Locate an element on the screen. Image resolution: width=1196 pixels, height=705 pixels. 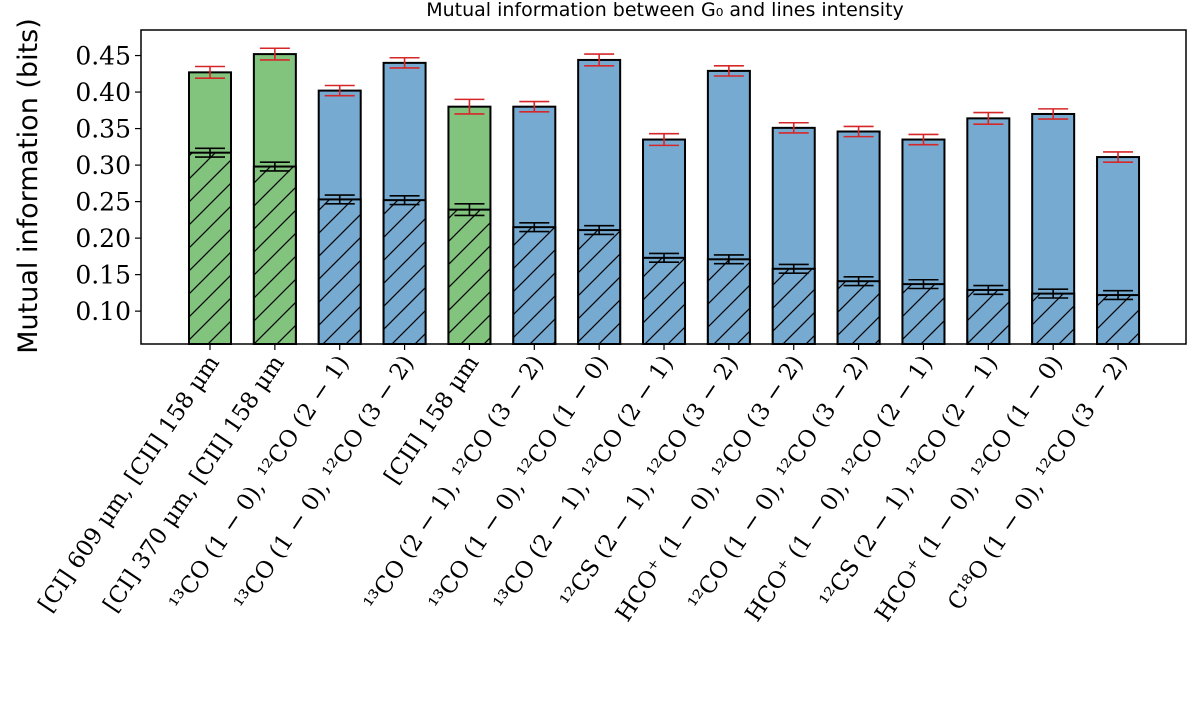
y-axis-label: Mutual information (bits) is located at coordinates (28, 186).